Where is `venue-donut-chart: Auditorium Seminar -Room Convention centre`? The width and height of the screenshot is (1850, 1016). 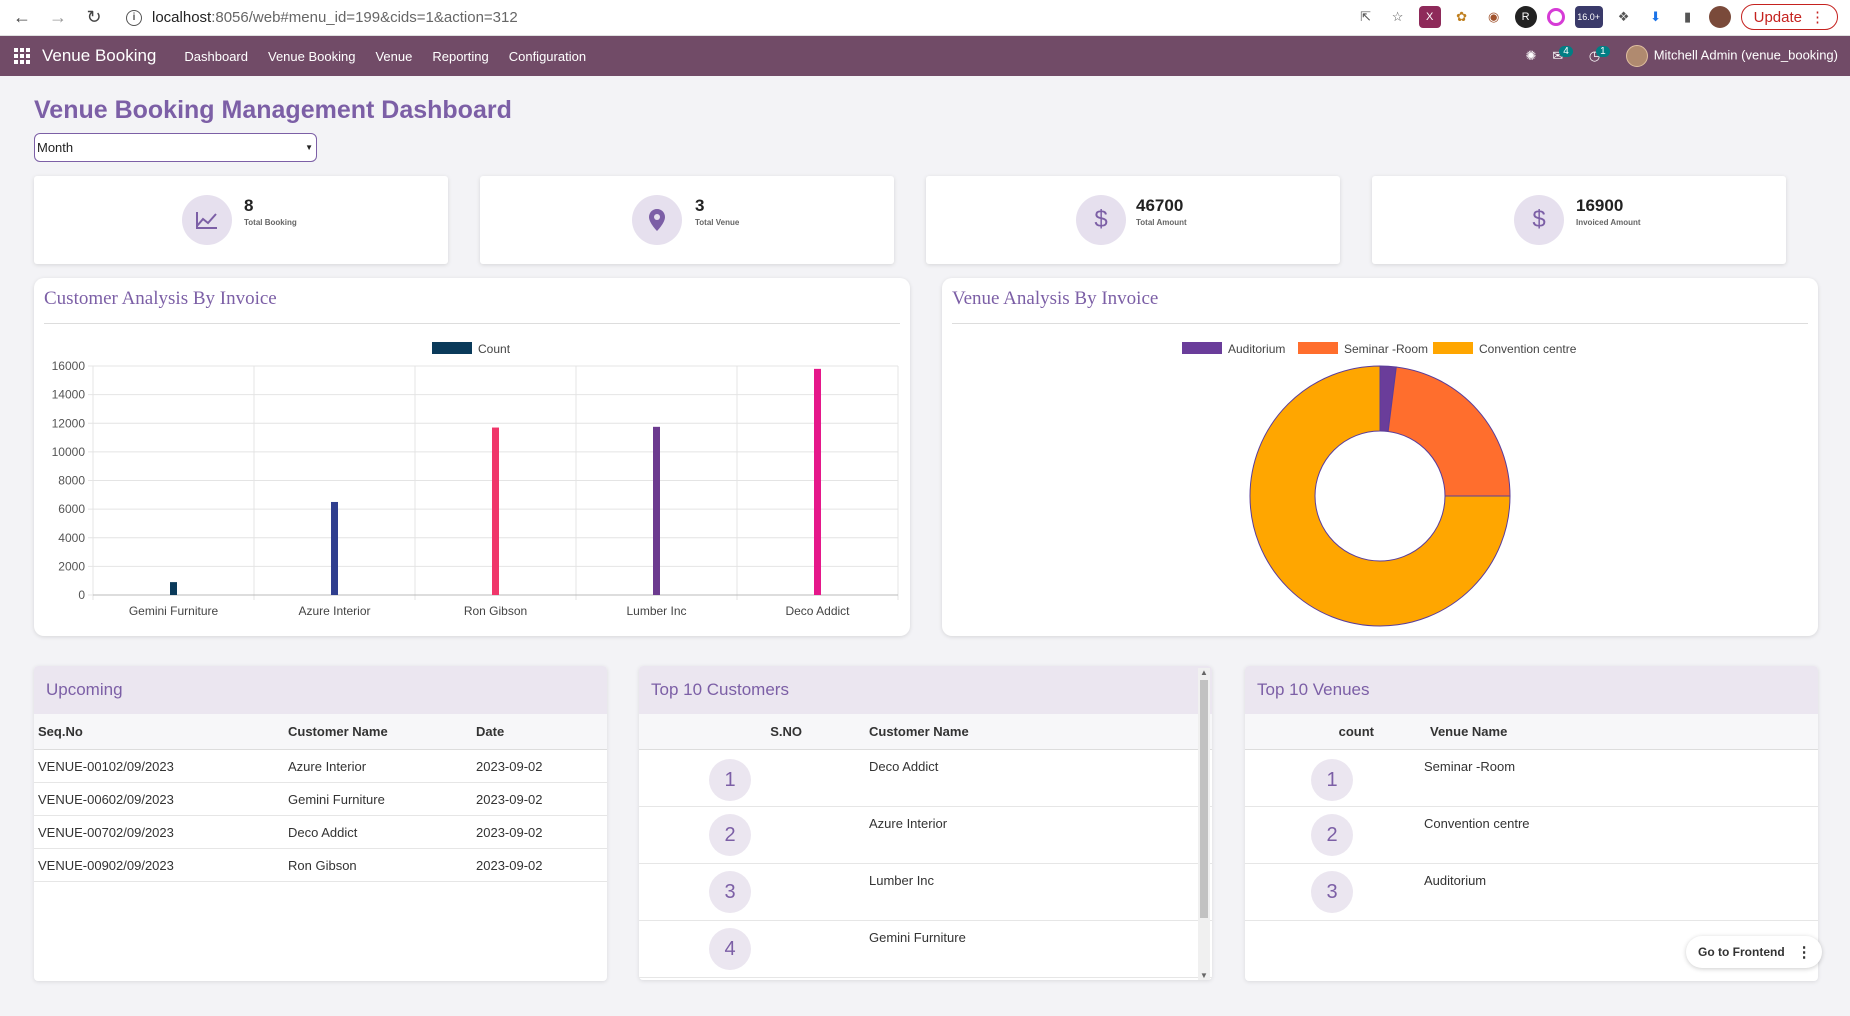 venue-donut-chart: Auditorium Seminar -Room Convention centre is located at coordinates (1379, 484).